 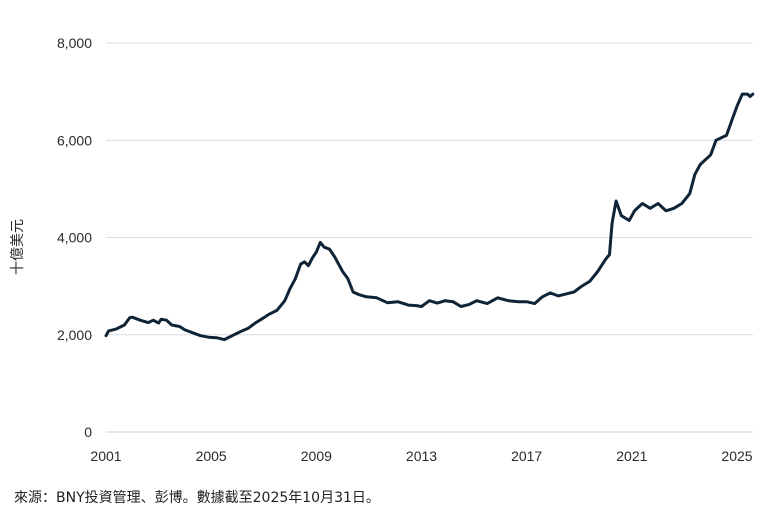 What do you see at coordinates (631, 456) in the screenshot?
I see `x-tick-label: 2021` at bounding box center [631, 456].